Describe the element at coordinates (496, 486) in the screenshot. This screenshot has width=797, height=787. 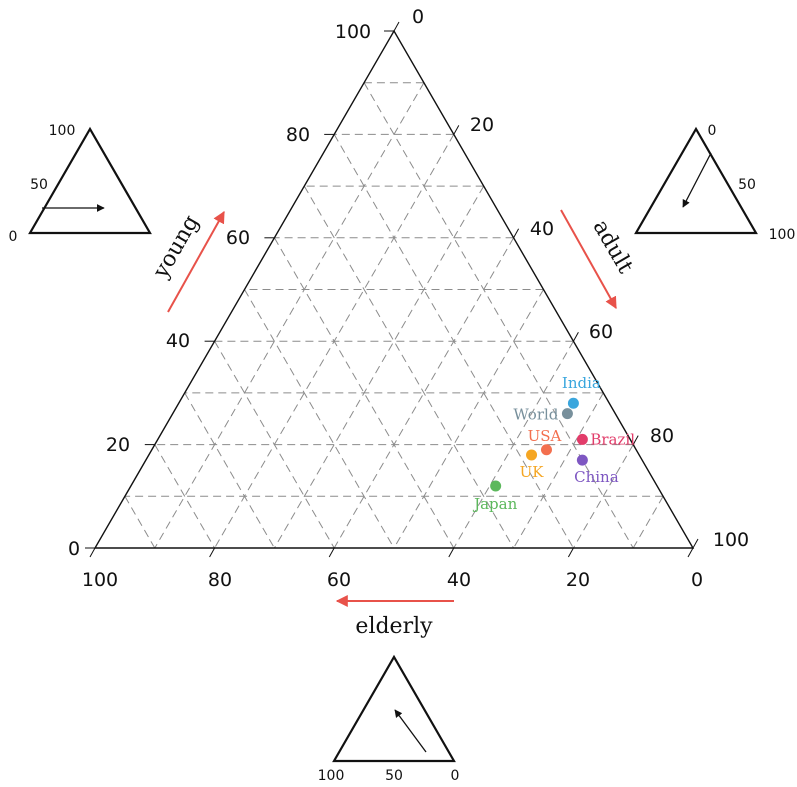
I see `data-point-japan` at that location.